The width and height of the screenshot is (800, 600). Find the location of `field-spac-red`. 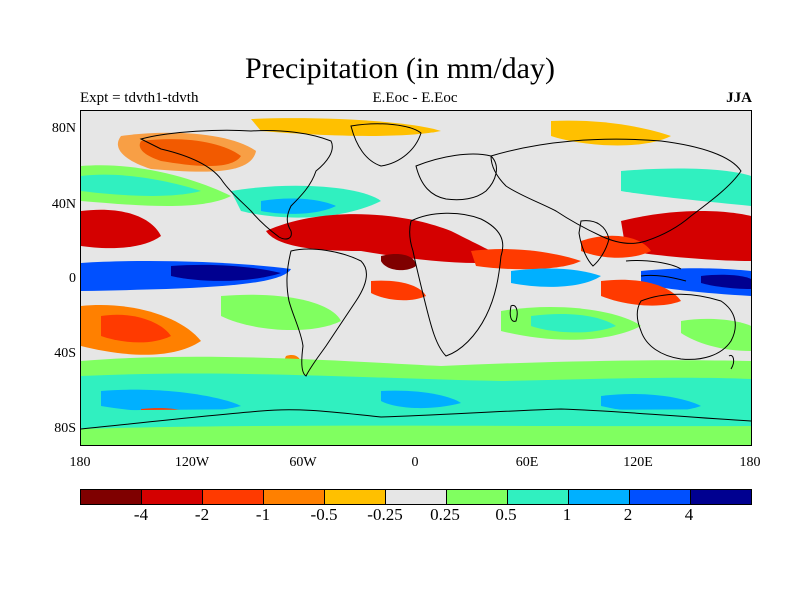

field-spac-red is located at coordinates (136, 328).